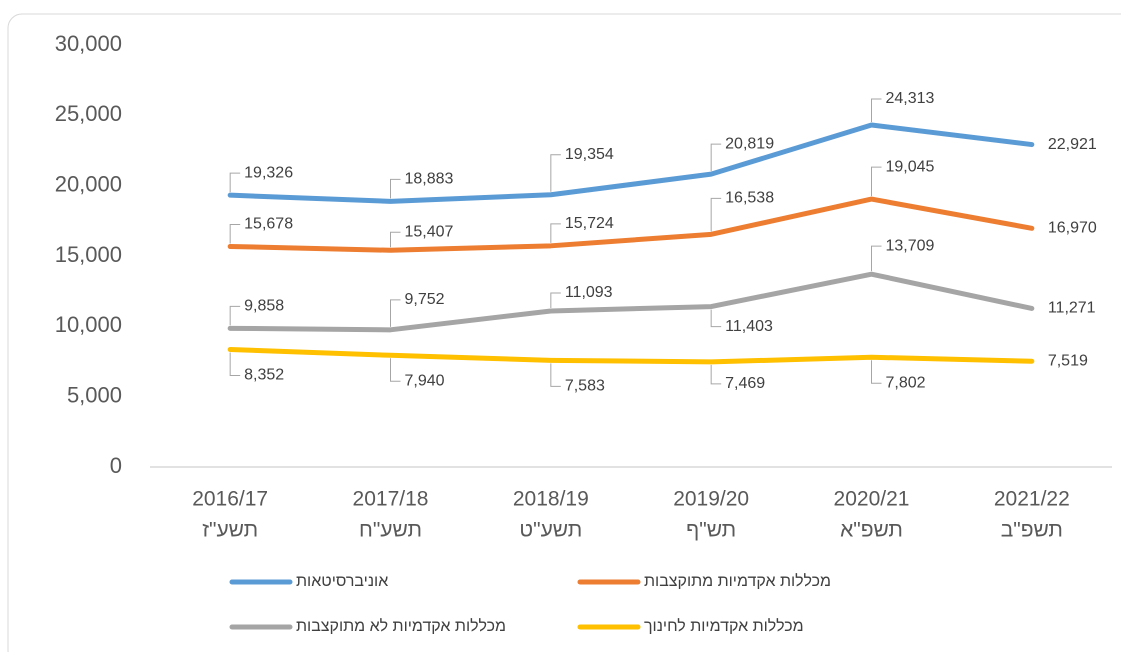  What do you see at coordinates (550, 530) in the screenshot?
I see `x-tick-label: תשע"ט` at bounding box center [550, 530].